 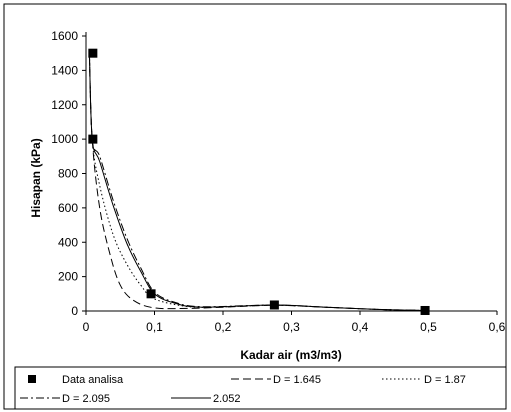 I want to click on legend-label: D = 2.095, so click(x=86, y=399).